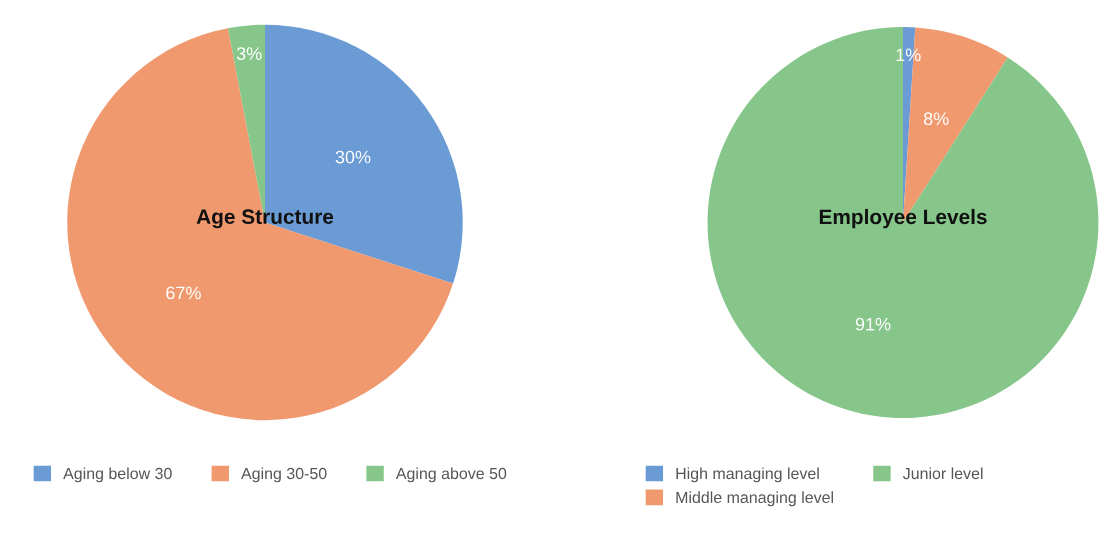 This screenshot has height=537, width=1119. What do you see at coordinates (353, 157) in the screenshot?
I see `data-label: 30%` at bounding box center [353, 157].